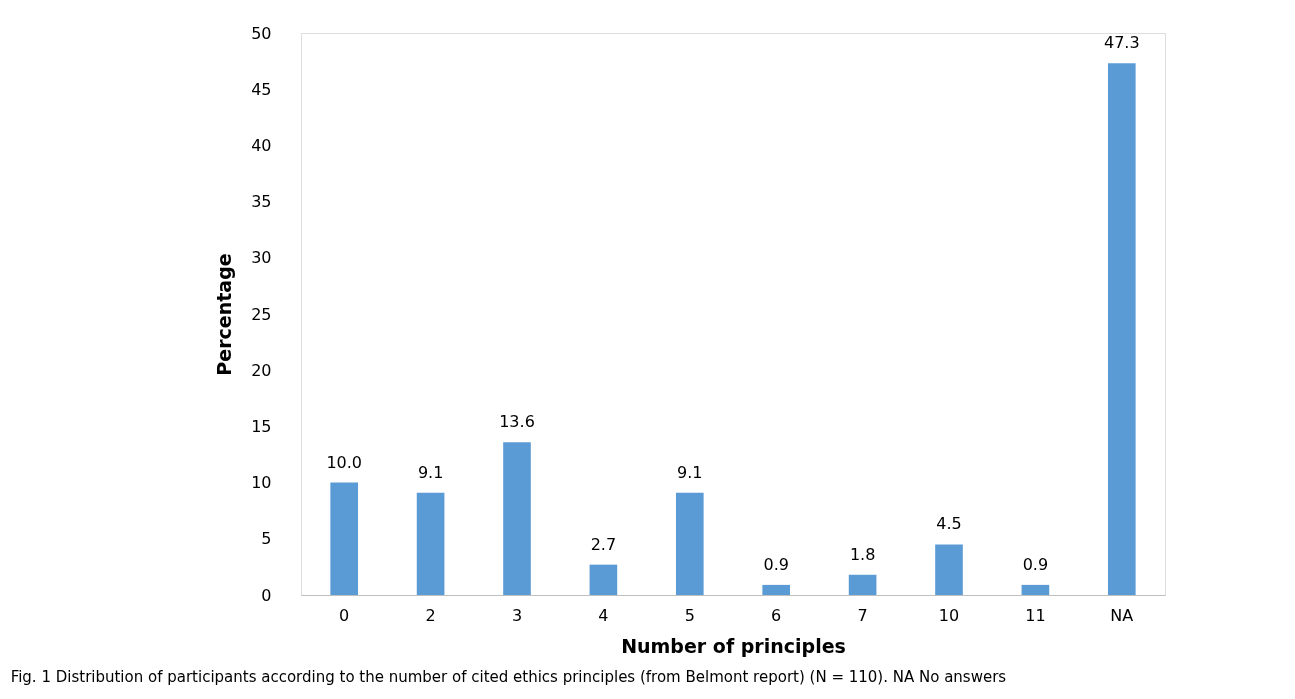 Image resolution: width=1295 pixels, height=699 pixels. Describe the element at coordinates (261, 370) in the screenshot. I see `y-tick-label: 20` at that location.